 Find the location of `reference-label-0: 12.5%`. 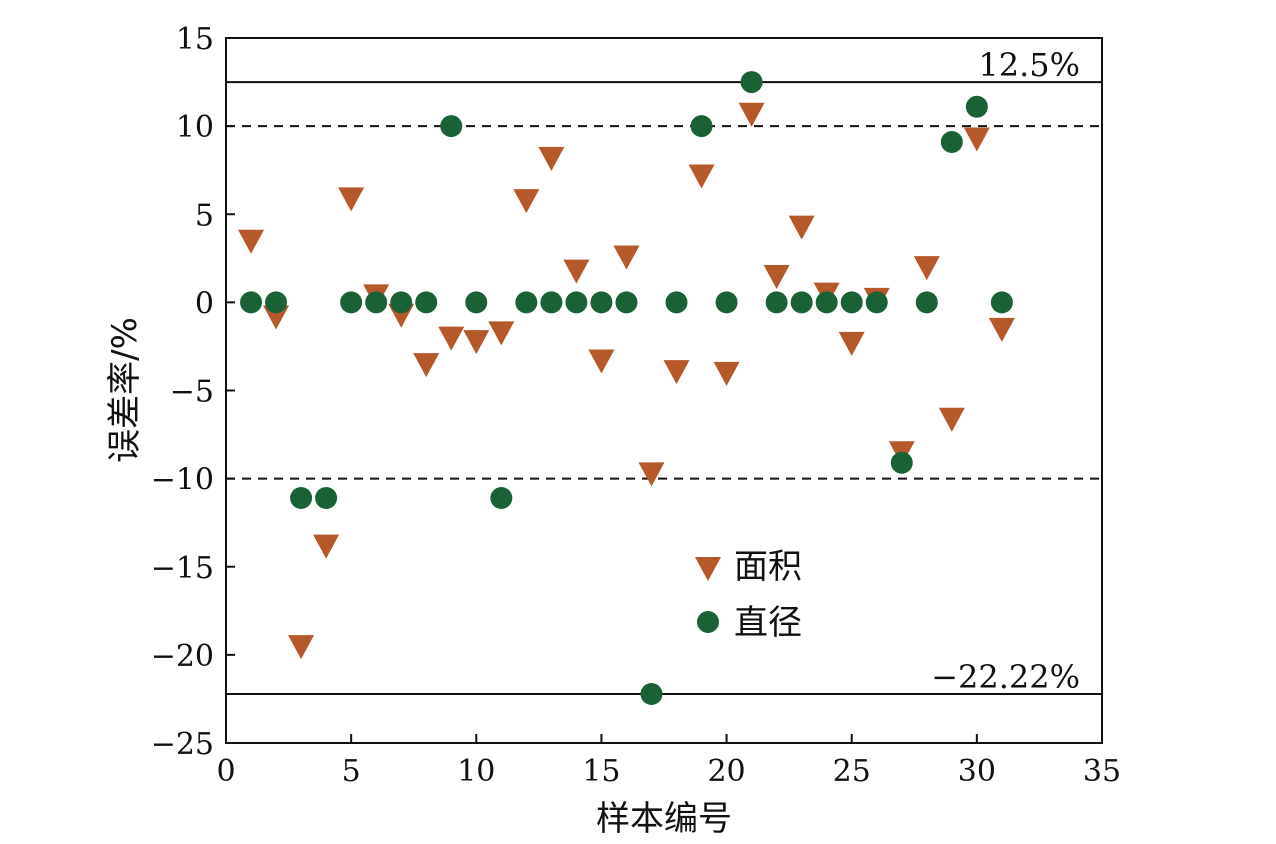

reference-label-0: 12.5% is located at coordinates (1029, 65).